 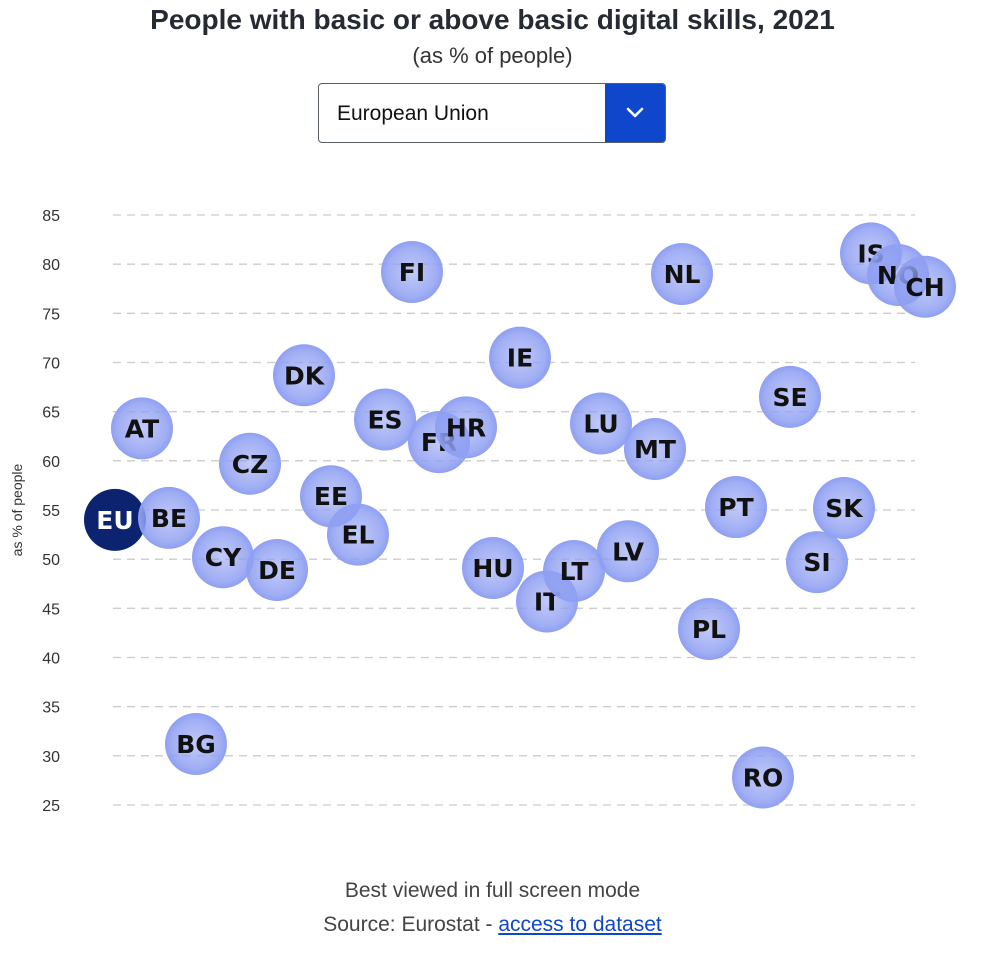 I want to click on y-tick-label: 85, so click(x=51, y=216).